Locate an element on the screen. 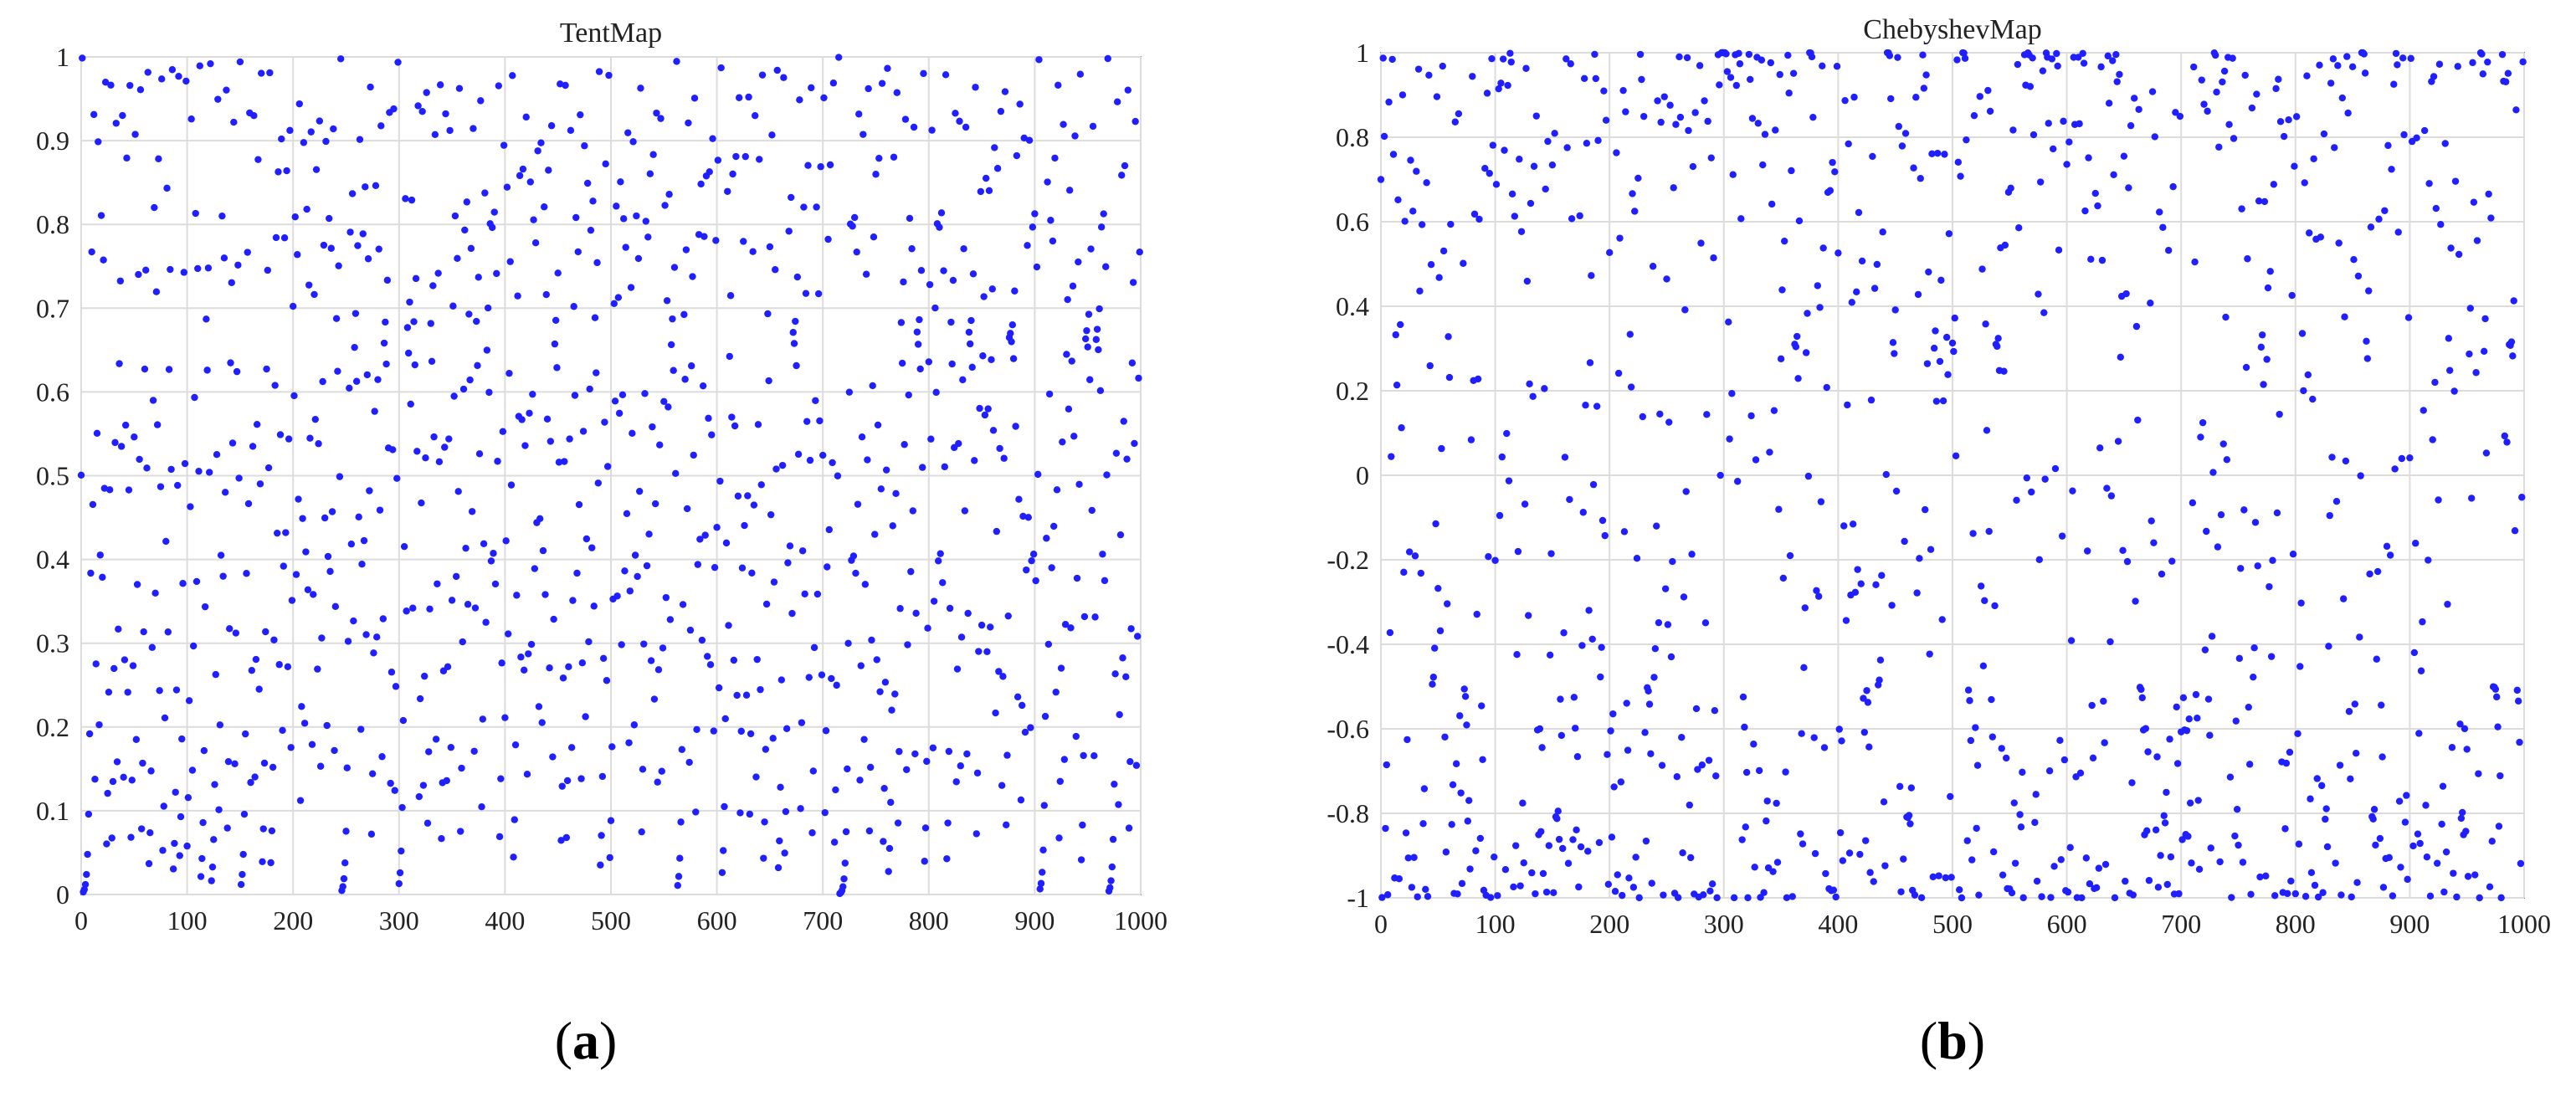 The image size is (2576, 1097). chebyshevmap-x-tick-label: 700 is located at coordinates (2181, 924).